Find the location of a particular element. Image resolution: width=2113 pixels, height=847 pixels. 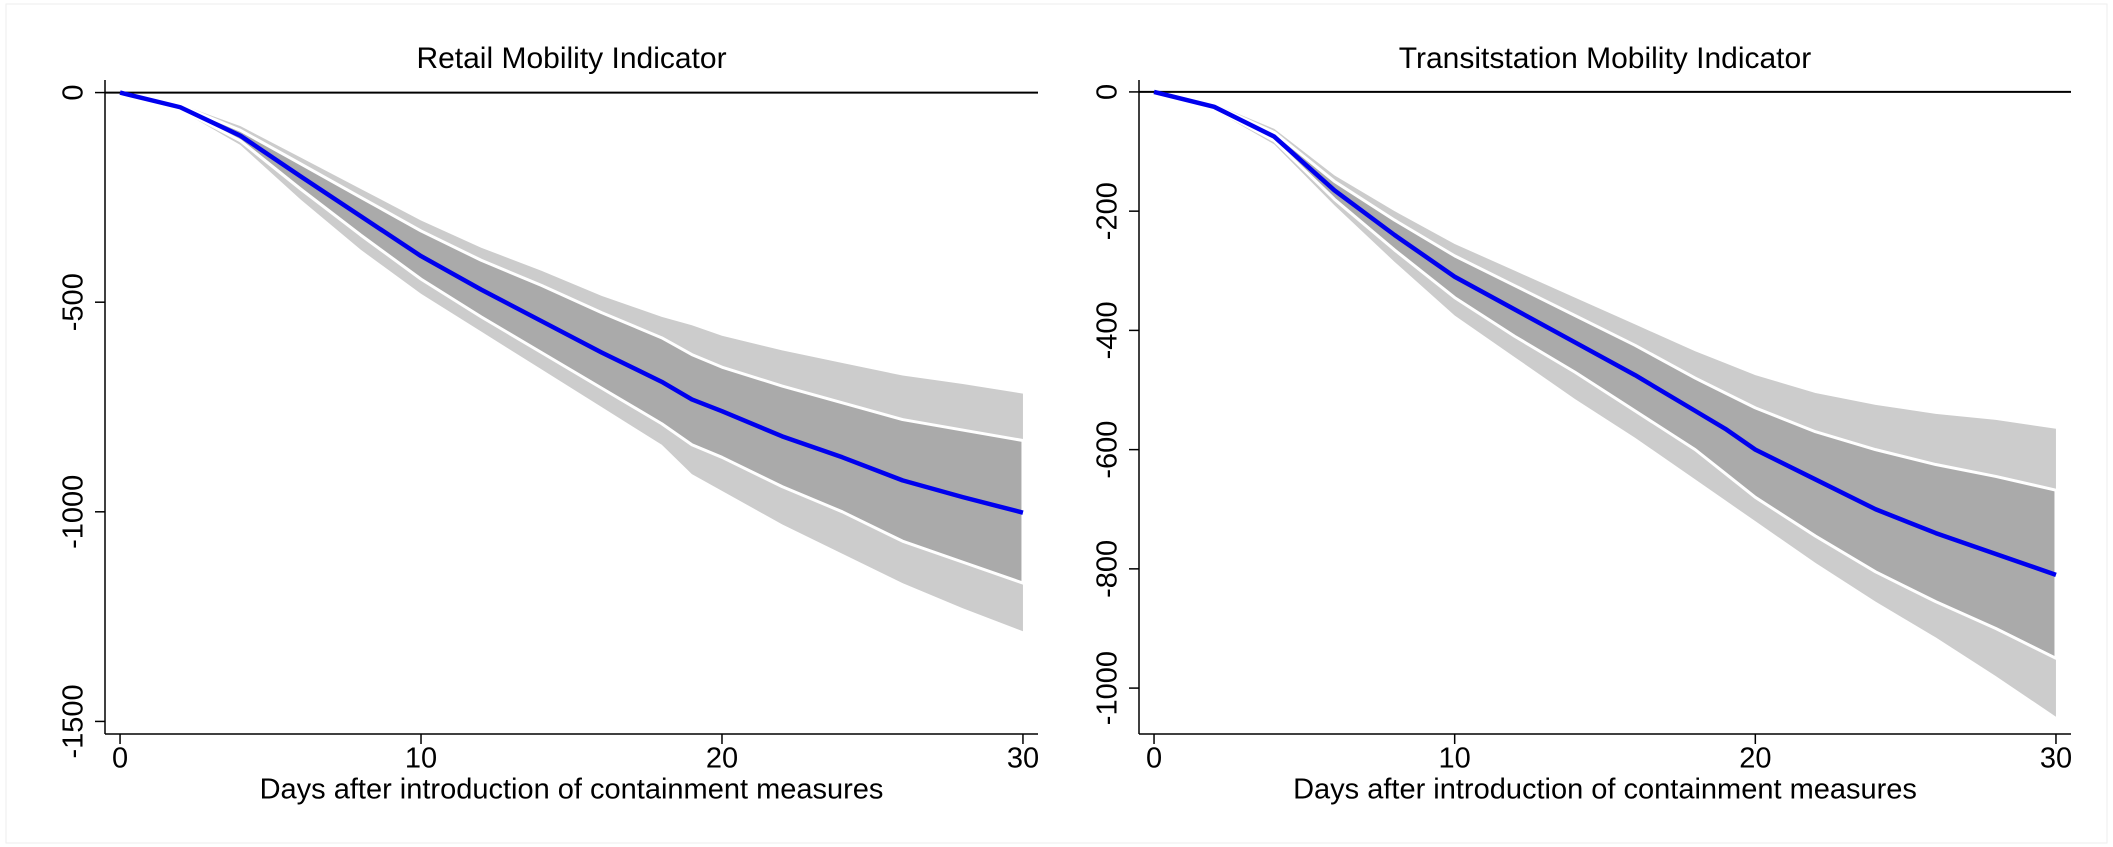

chart-title: Retail Mobility Indicator is located at coordinates (571, 58).